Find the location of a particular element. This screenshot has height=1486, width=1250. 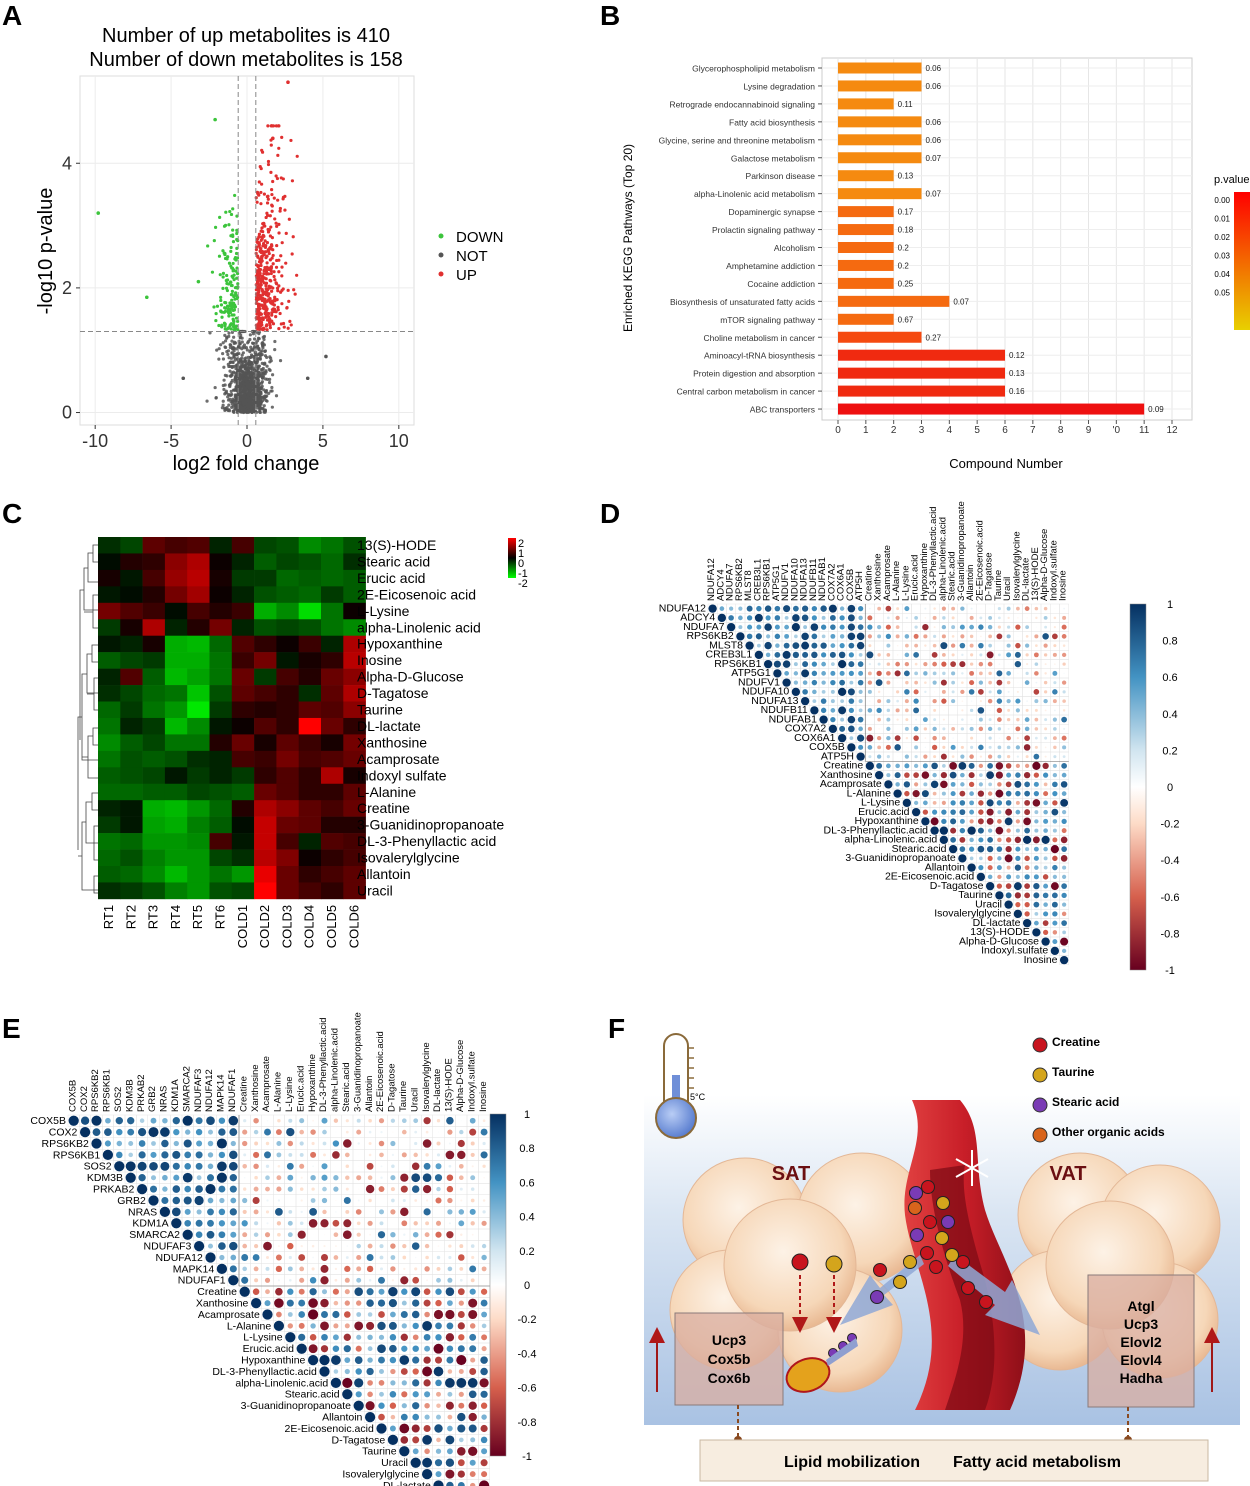

heatmap-colorbar-tick: 2 is located at coordinates (521, 544).